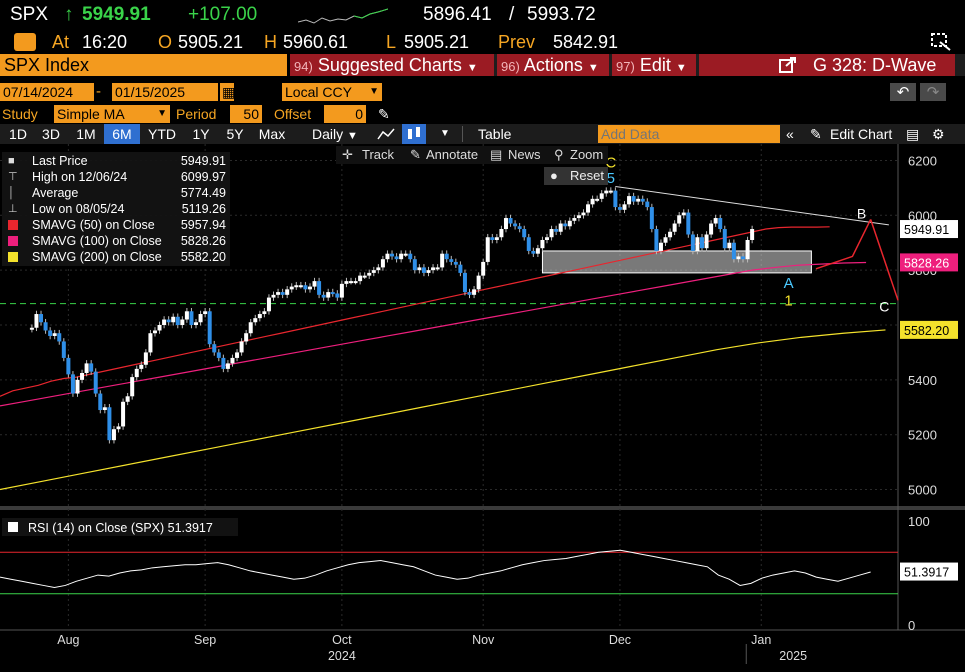  Describe the element at coordinates (793, 656) in the screenshot. I see `year-label: 2025` at that location.